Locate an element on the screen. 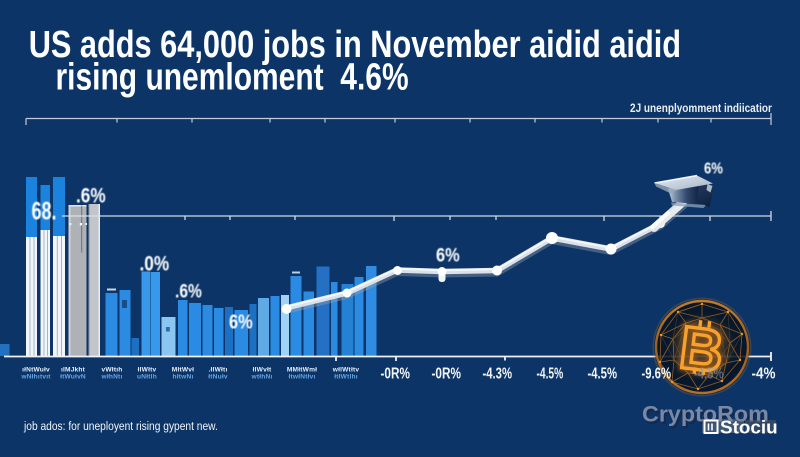 This screenshot has height=457, width=800. svg-text: hłtwNı is located at coordinates (183, 377).